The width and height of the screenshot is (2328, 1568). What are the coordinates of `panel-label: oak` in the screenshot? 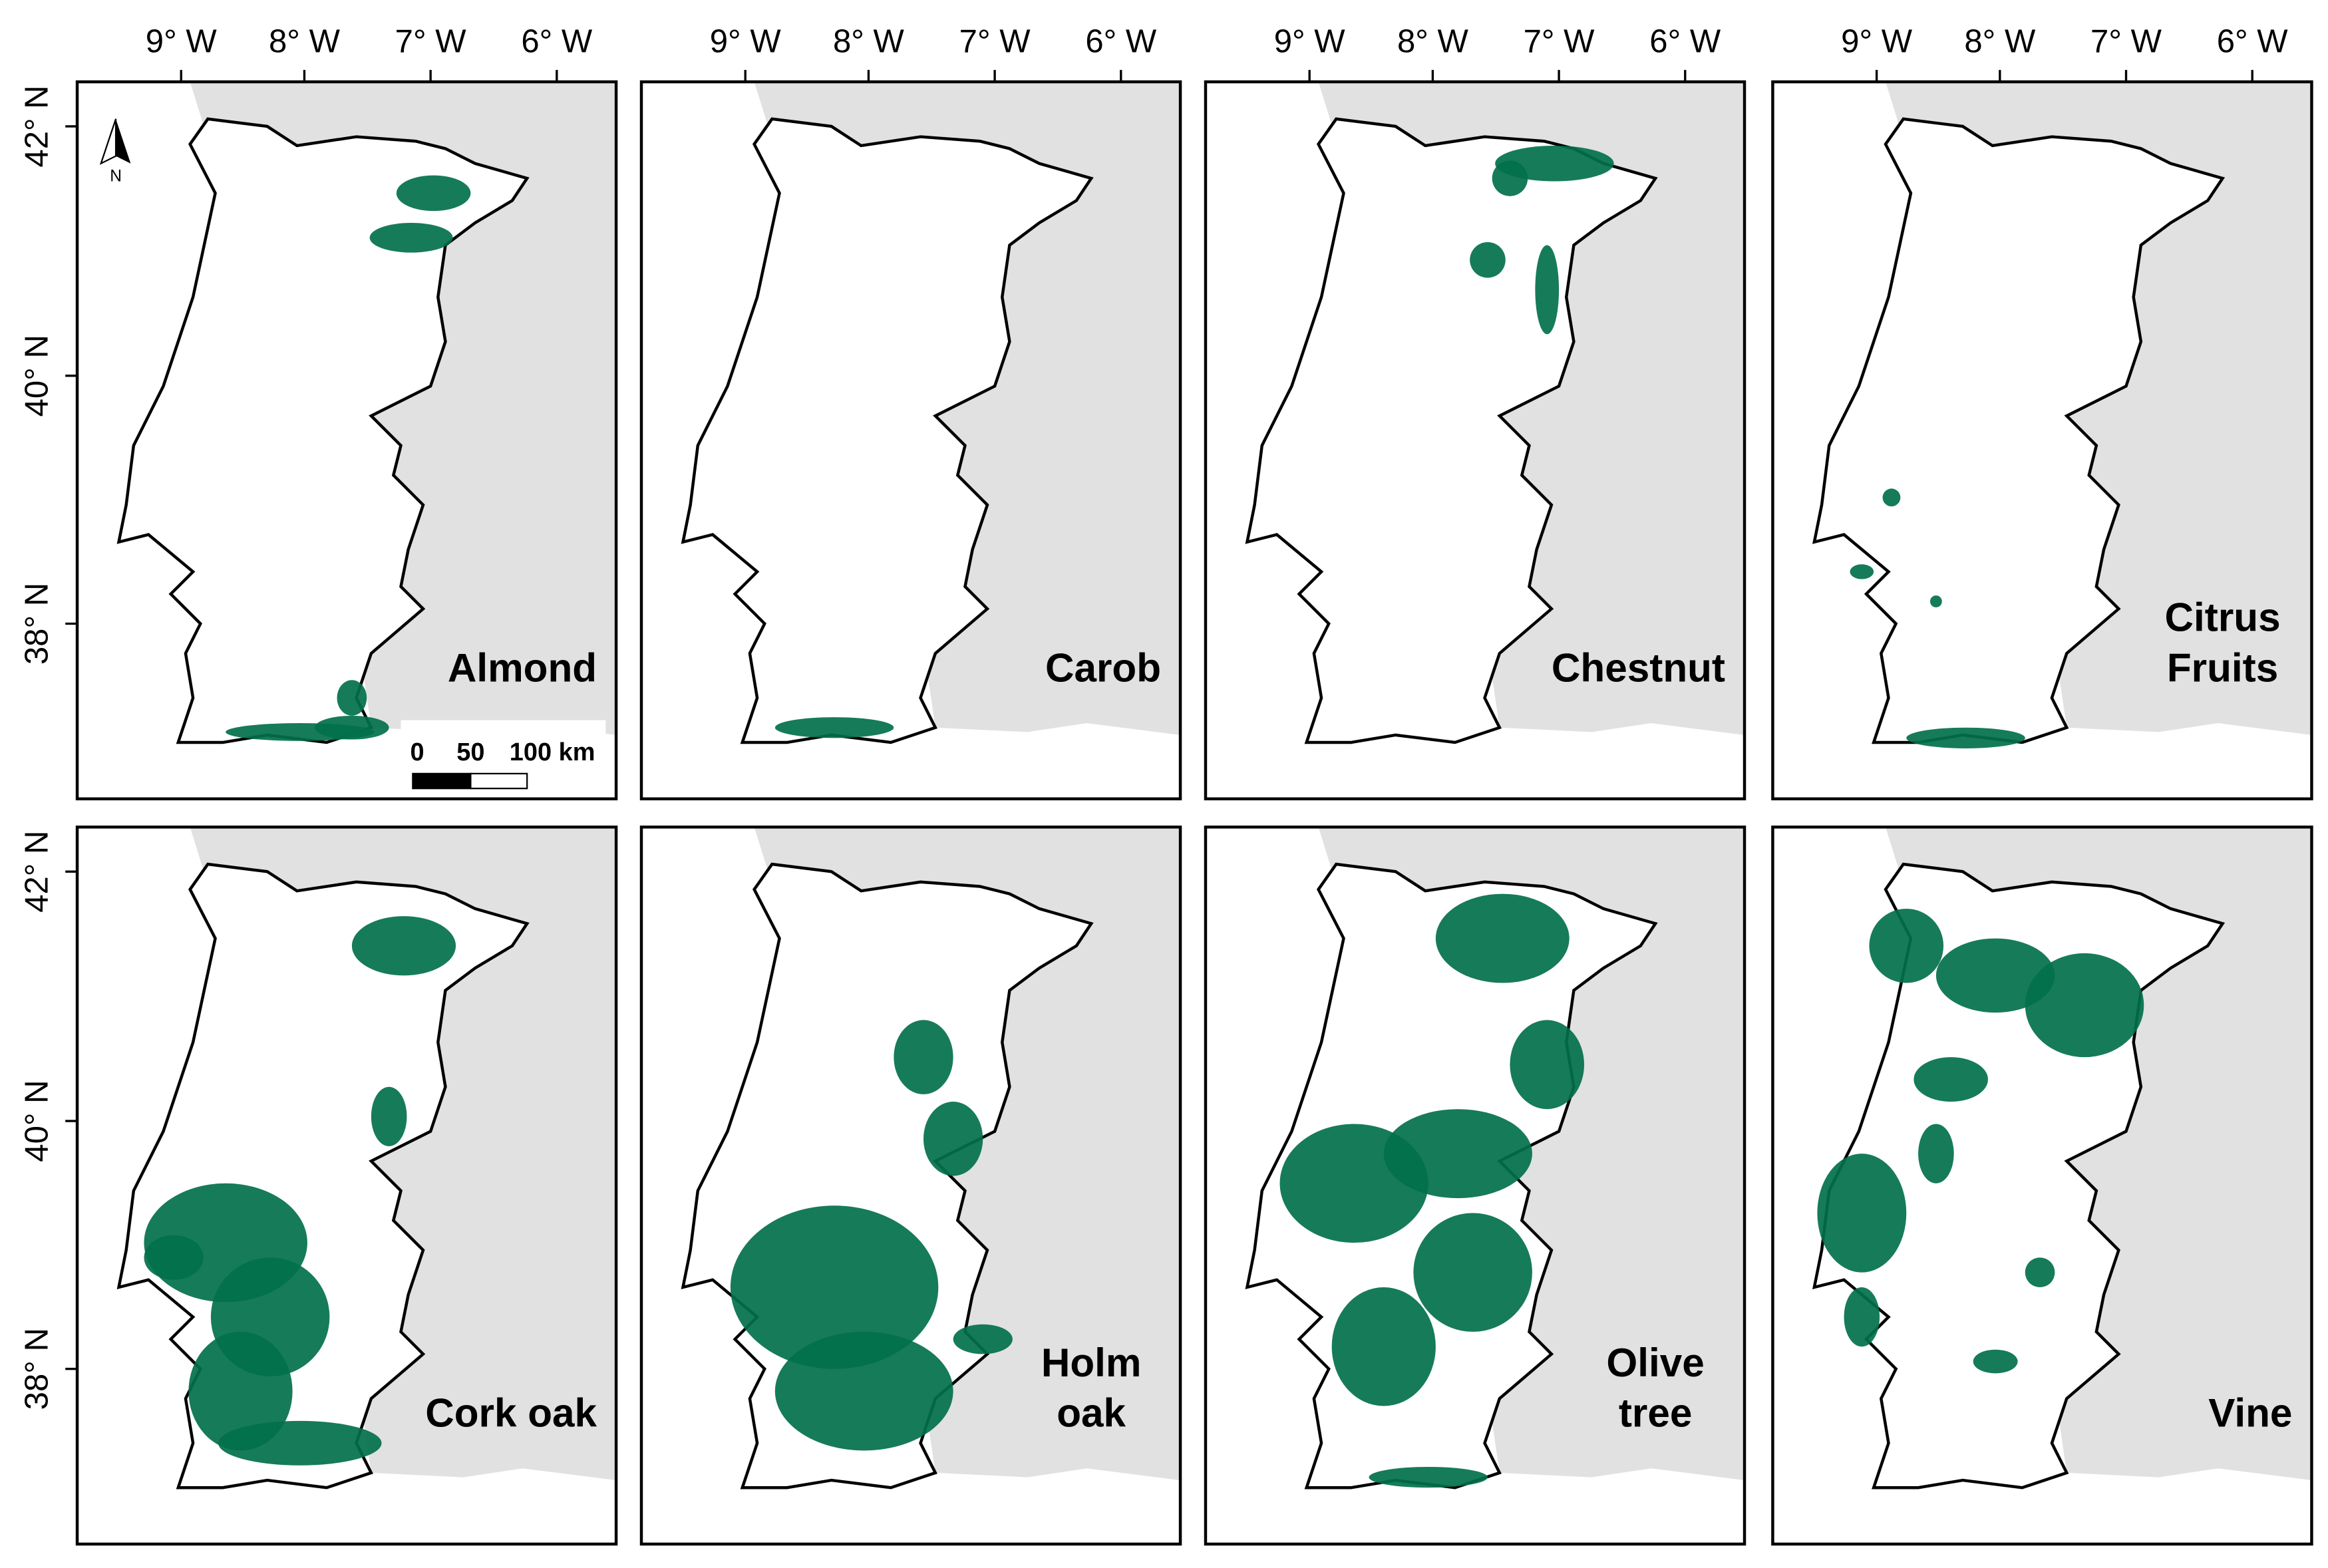 It's located at (1091, 1413).